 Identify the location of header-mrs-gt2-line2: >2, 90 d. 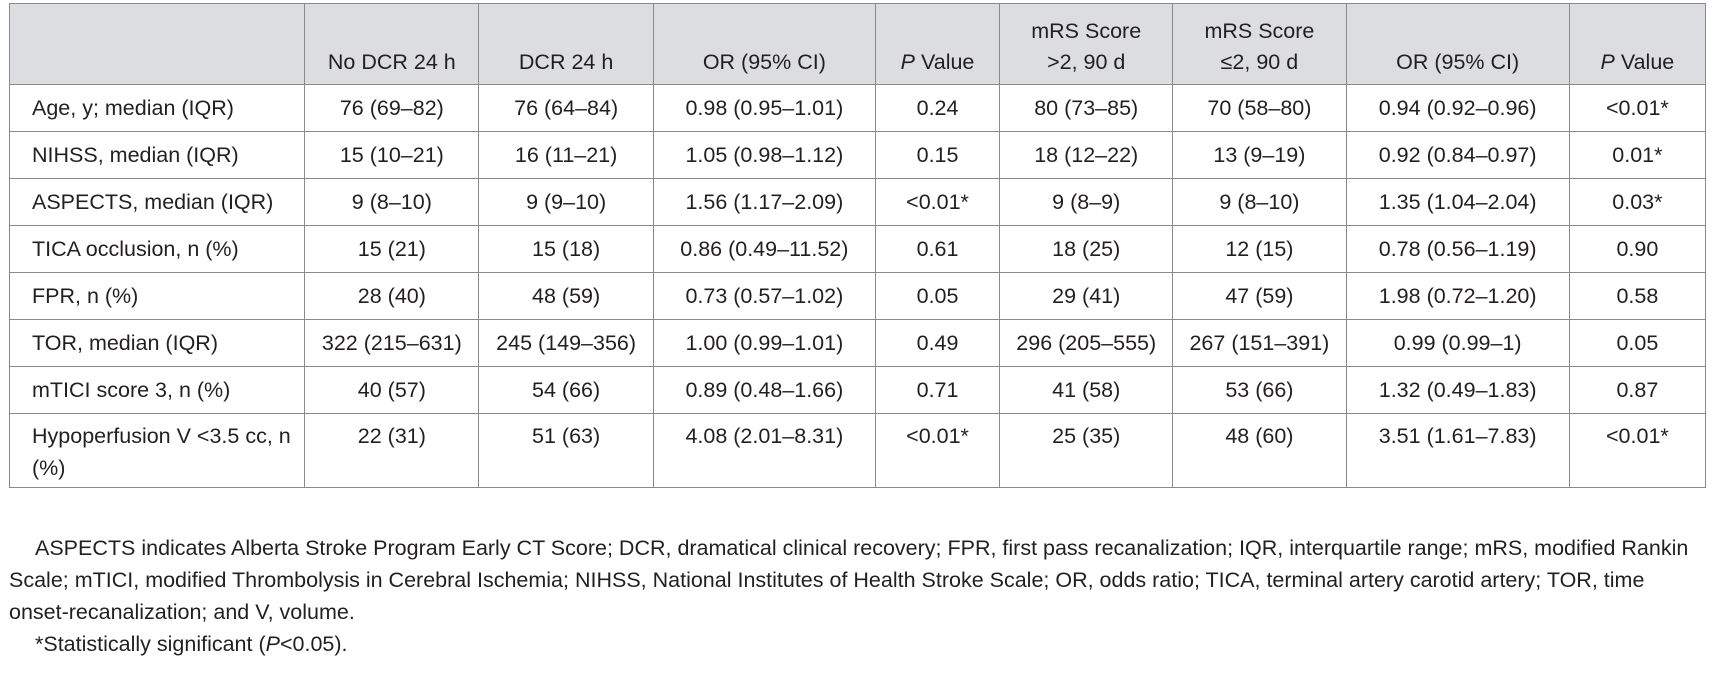
(1086, 62).